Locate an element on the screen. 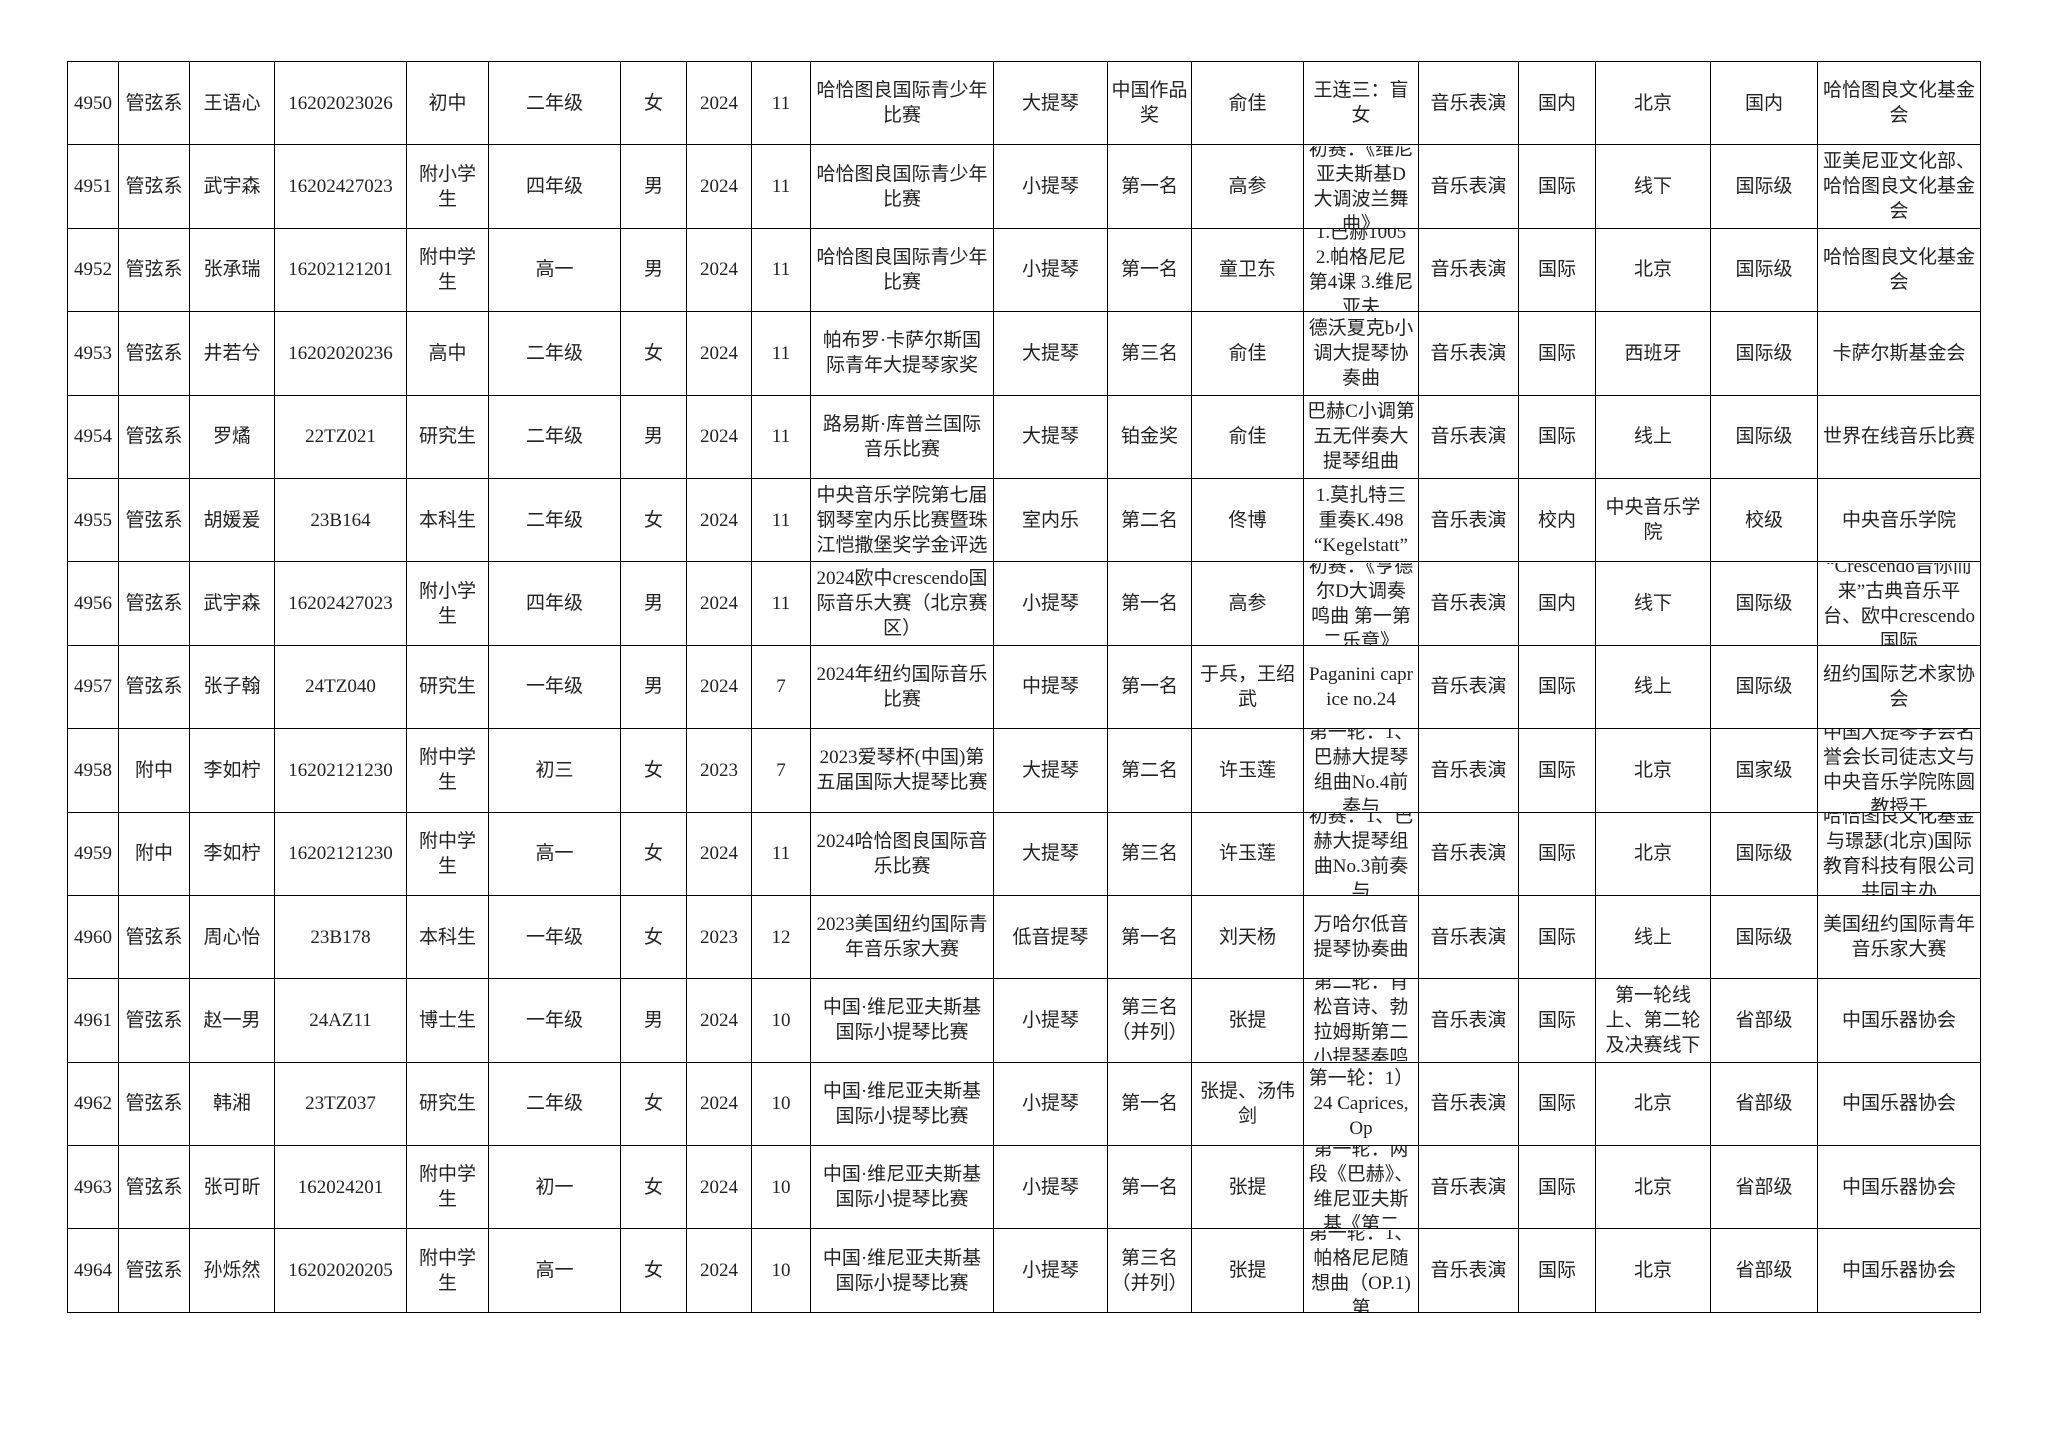 Image resolution: width=2048 pixels, height=1449 pixels. table-cell: 中国乐器协会 is located at coordinates (1899, 1187).